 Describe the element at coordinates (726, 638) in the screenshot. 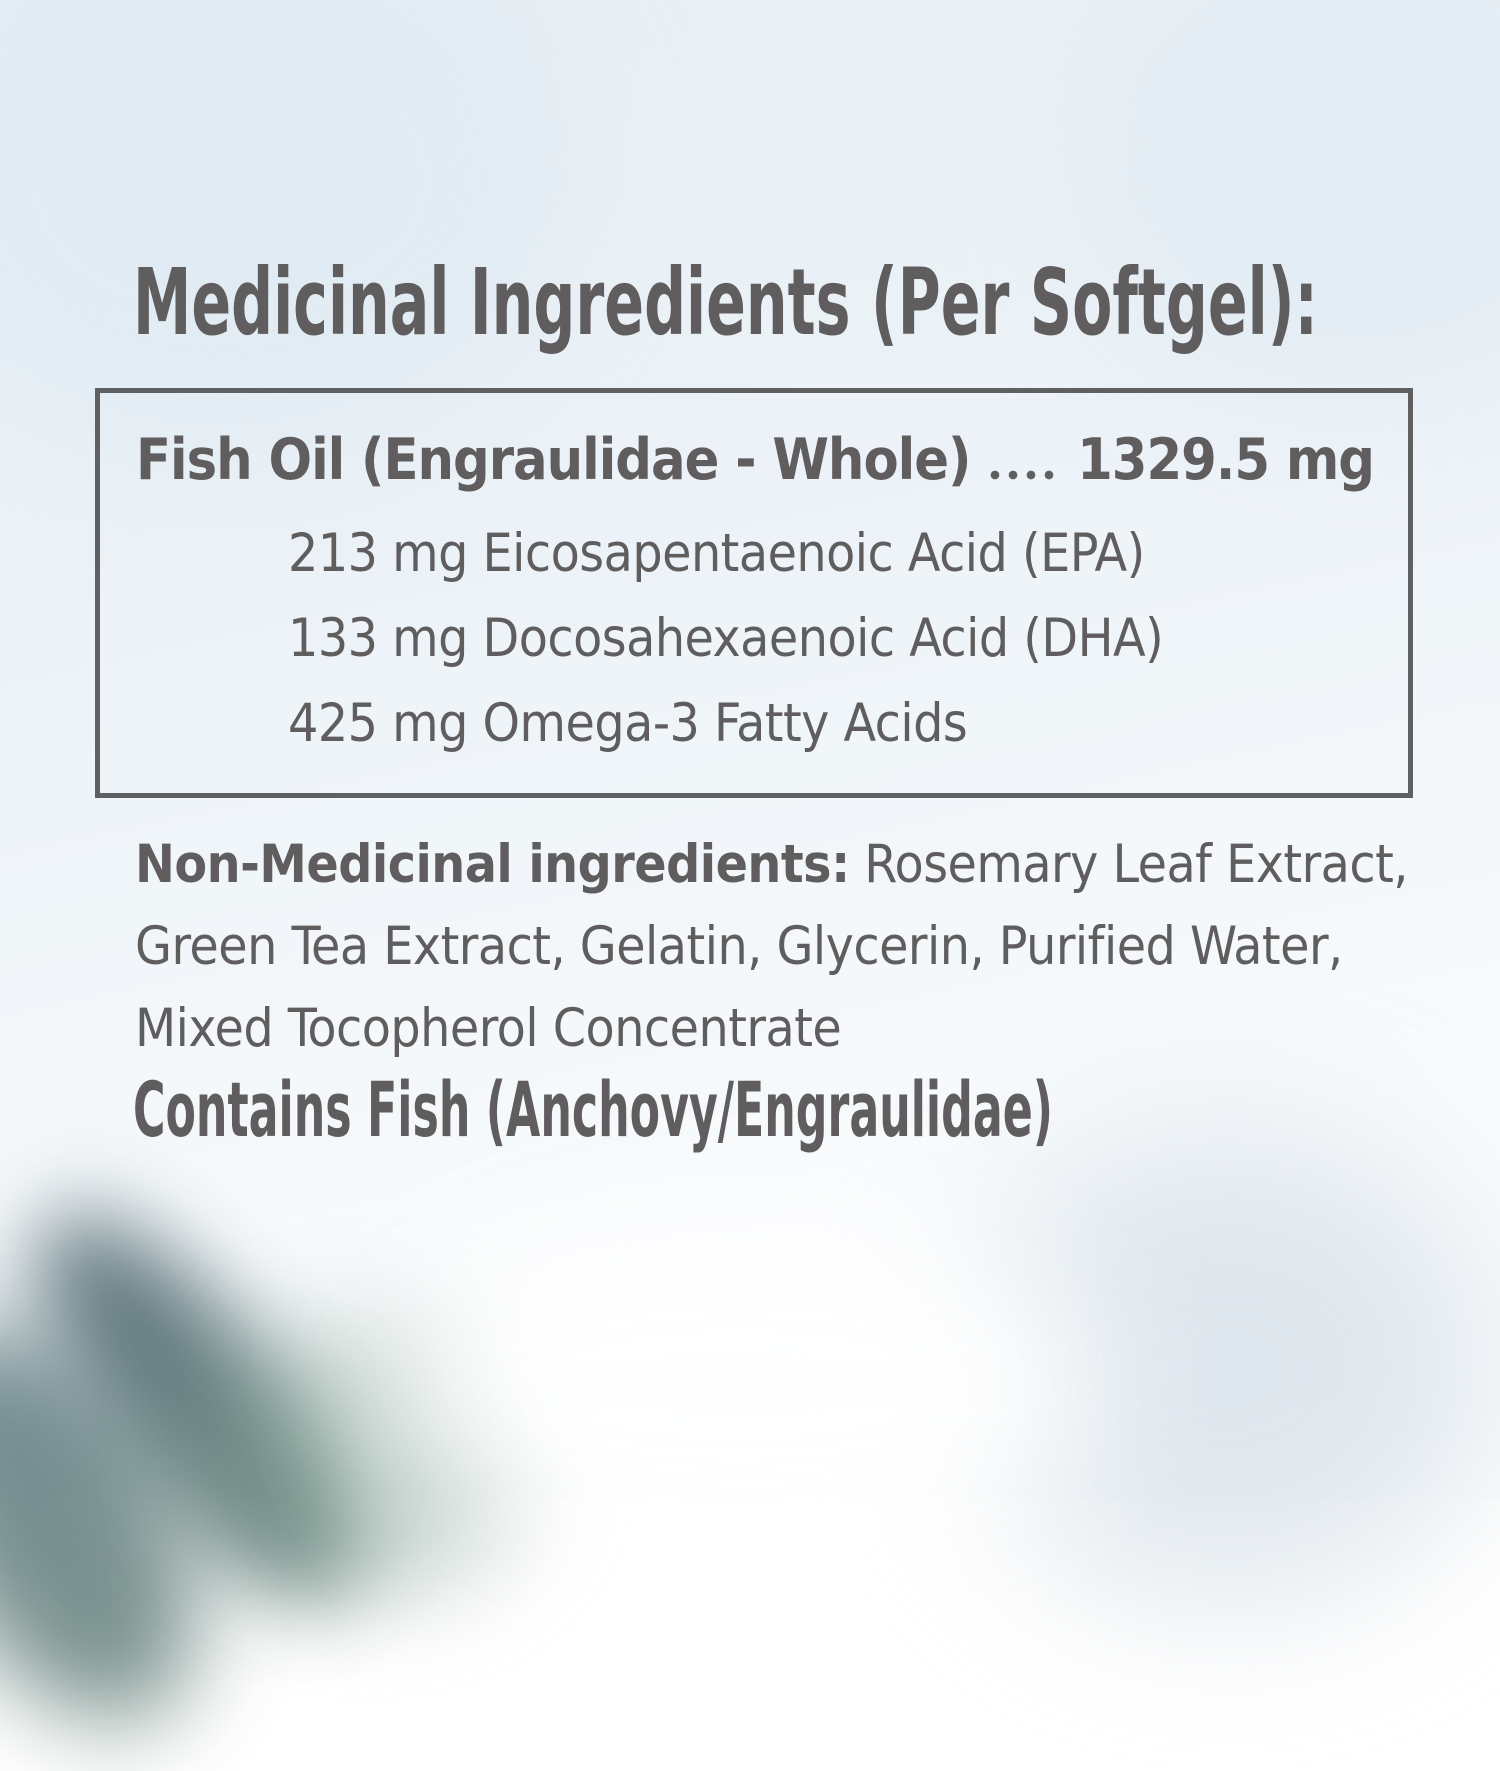

I see `component-dha: 133 mg Docosahexaenoic Acid (DHA)` at that location.